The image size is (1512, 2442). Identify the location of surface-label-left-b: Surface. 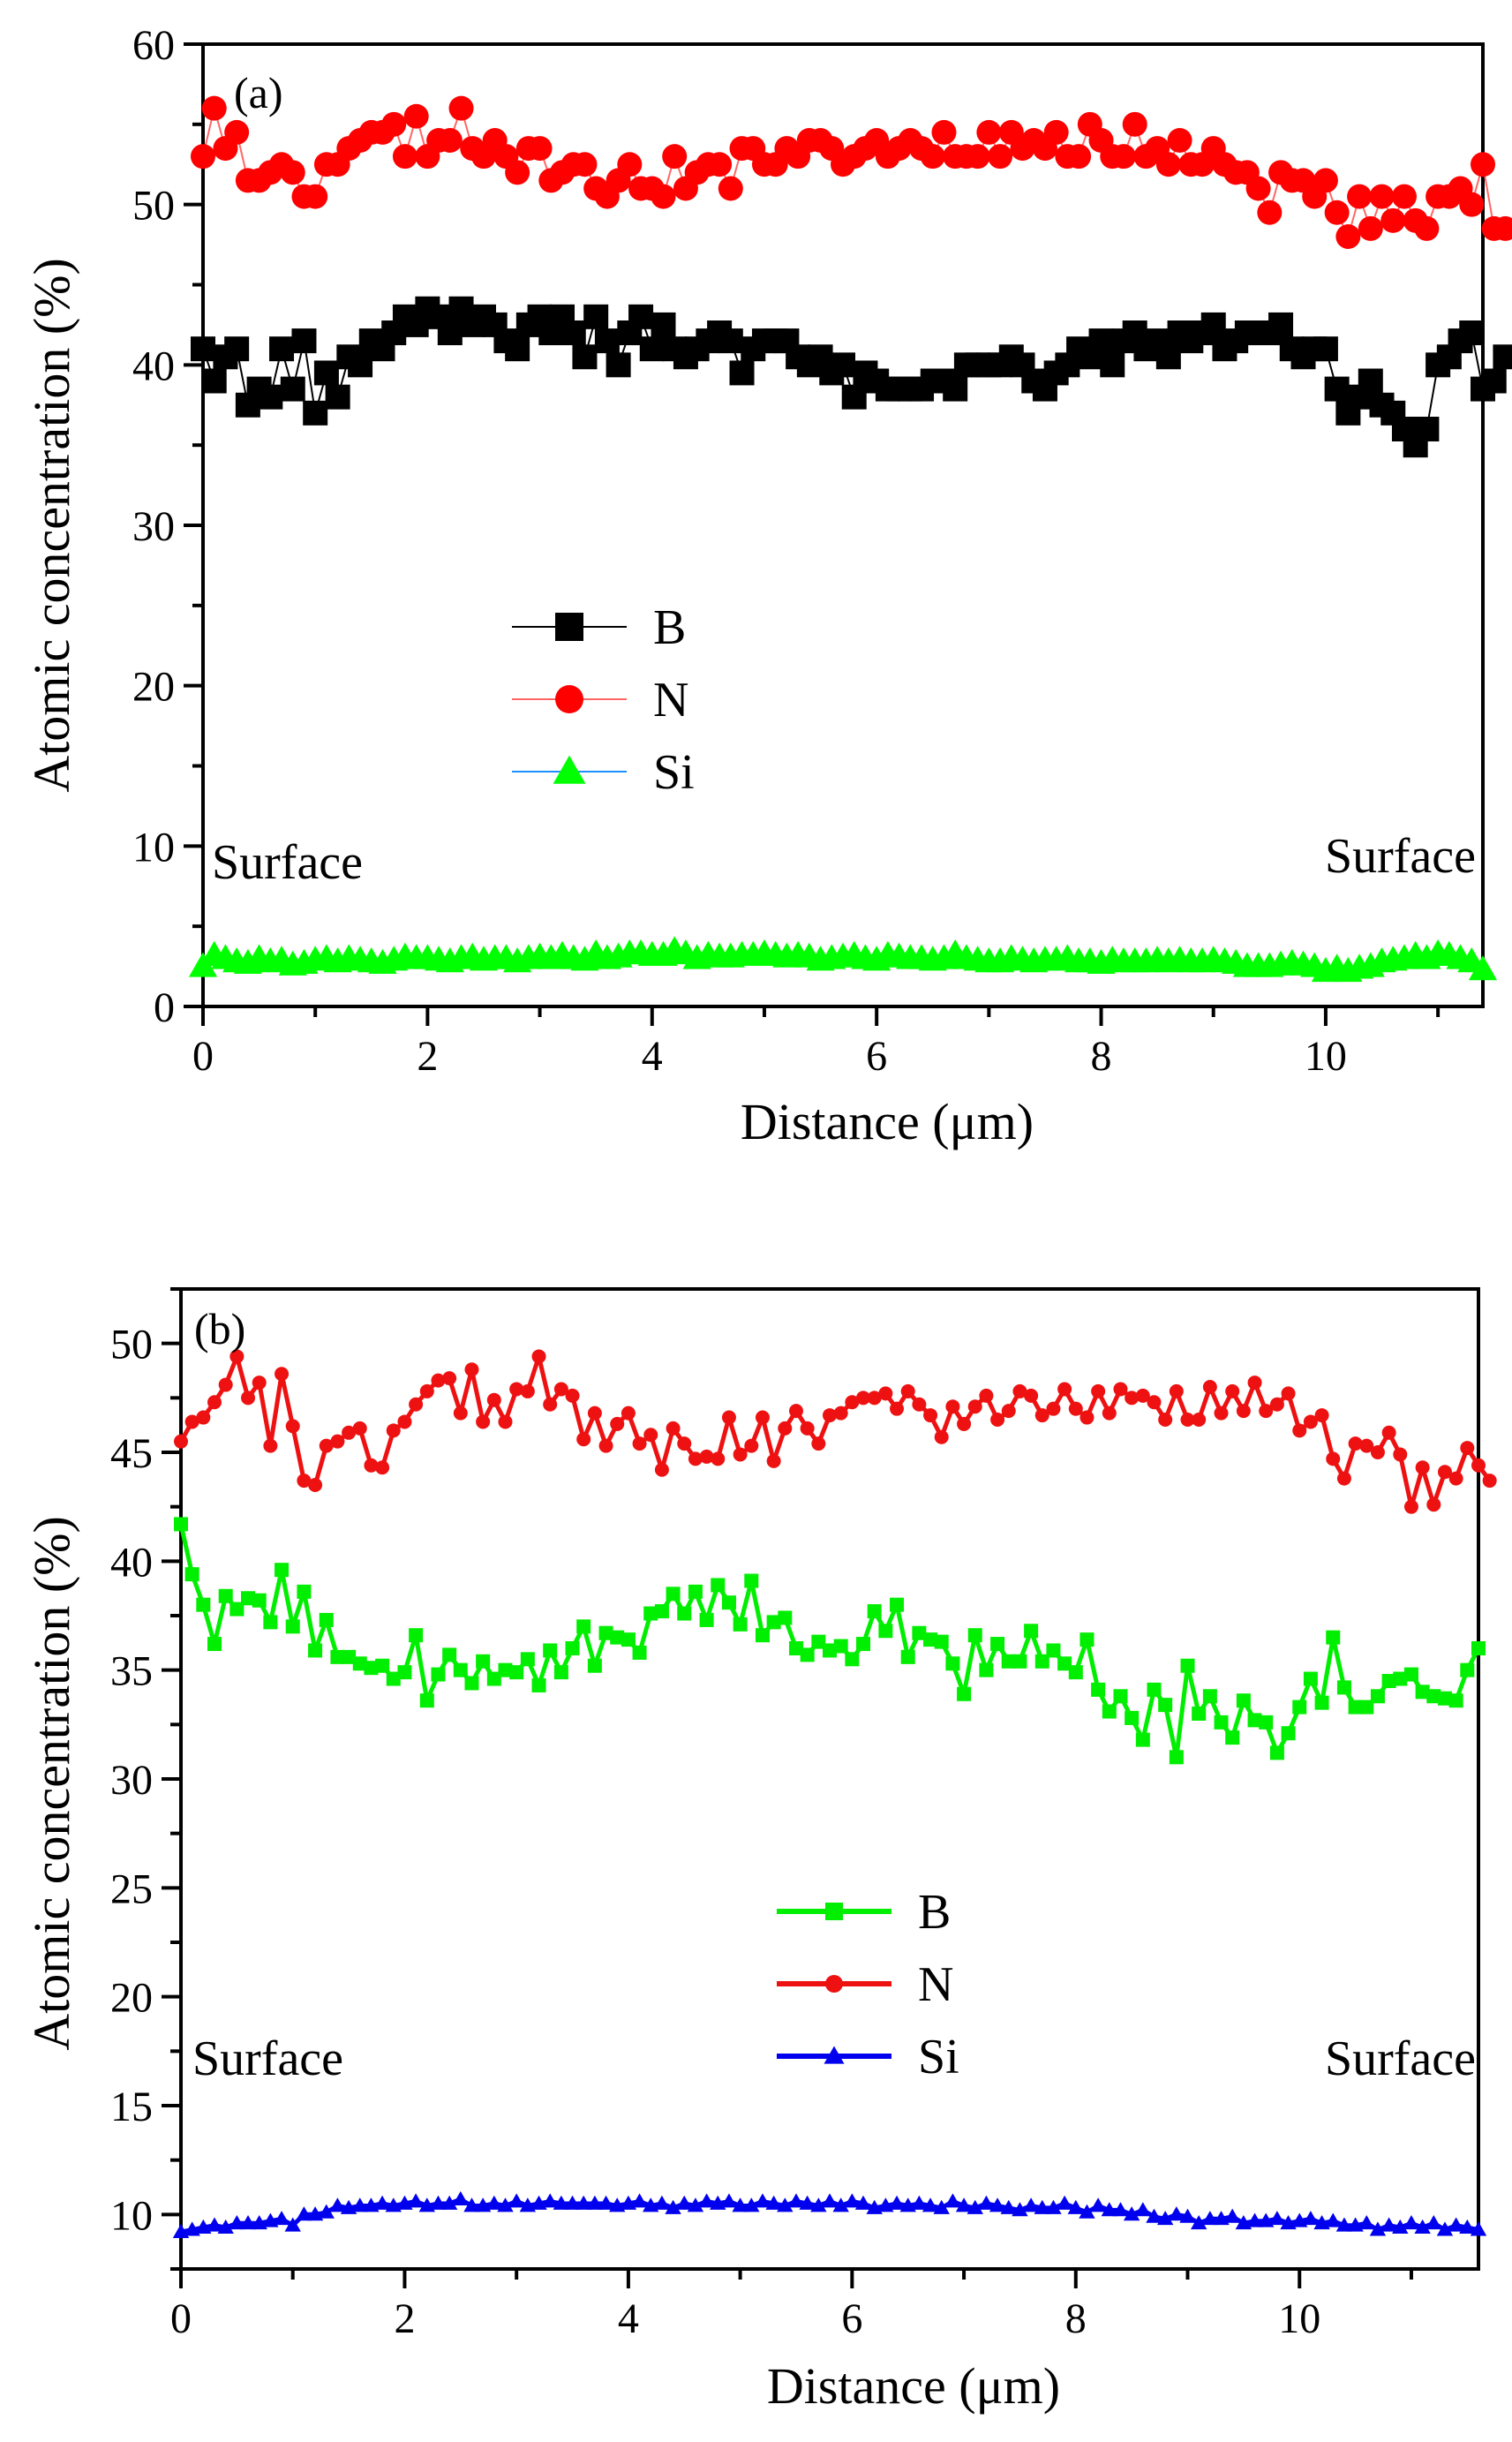
(267, 2058).